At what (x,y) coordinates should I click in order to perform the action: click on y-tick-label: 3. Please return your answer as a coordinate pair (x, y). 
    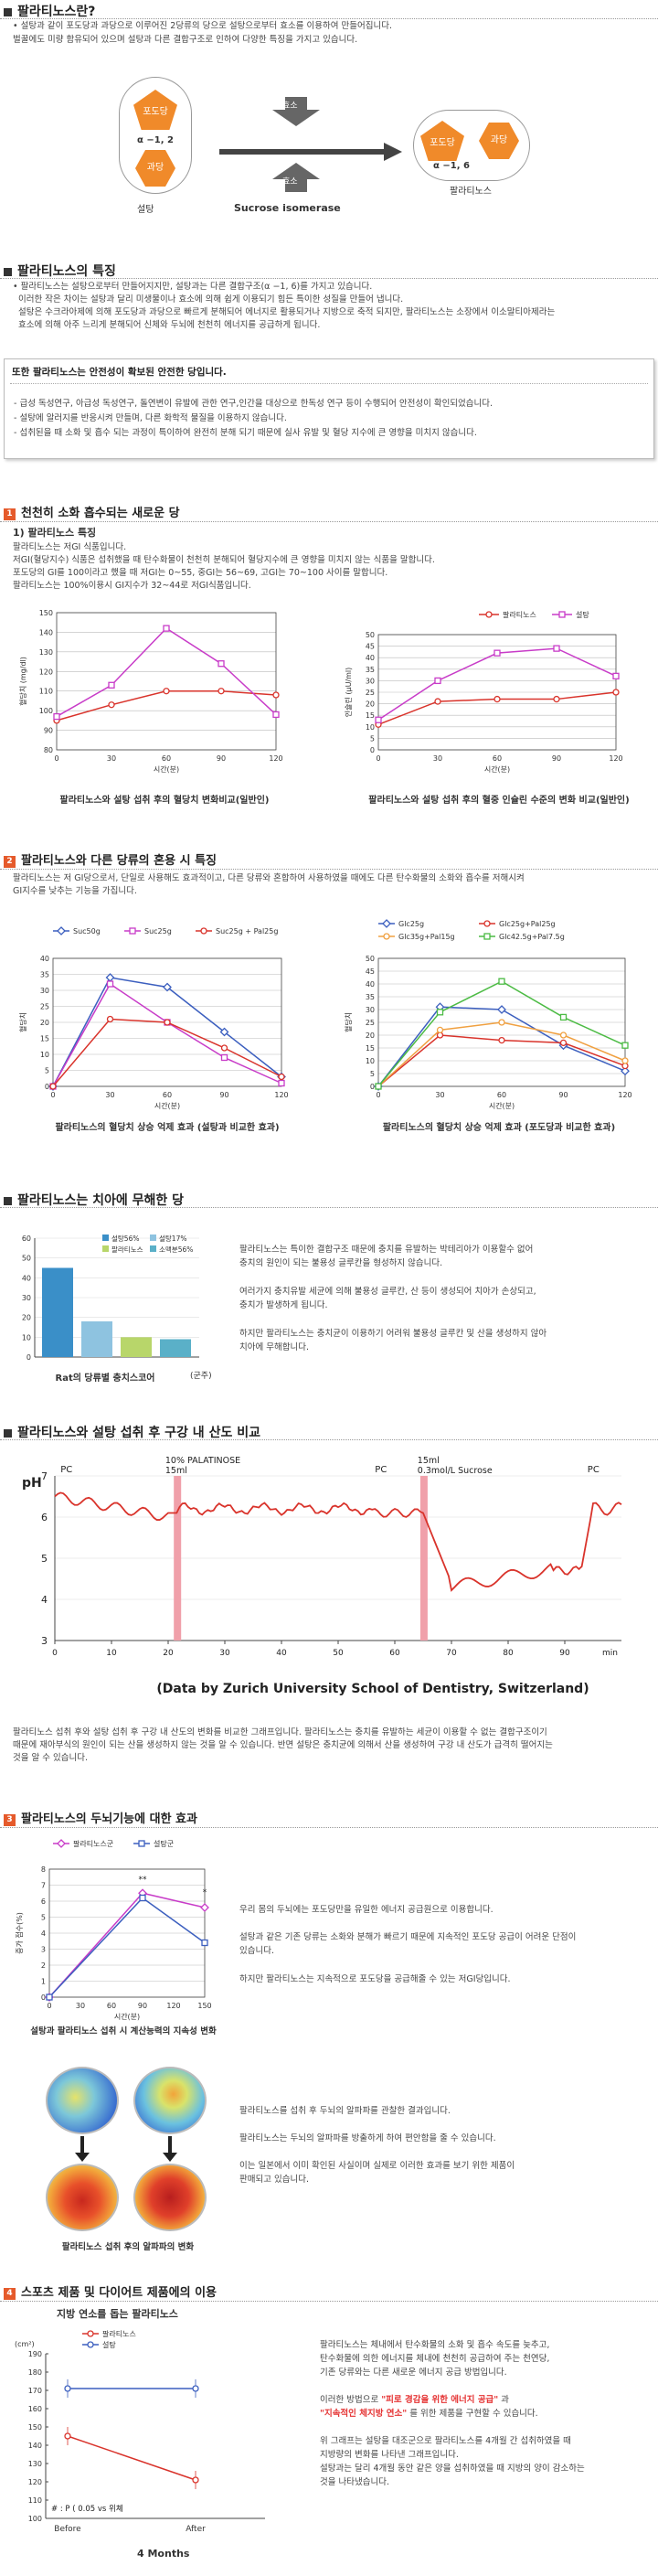
    Looking at the image, I should click on (44, 1641).